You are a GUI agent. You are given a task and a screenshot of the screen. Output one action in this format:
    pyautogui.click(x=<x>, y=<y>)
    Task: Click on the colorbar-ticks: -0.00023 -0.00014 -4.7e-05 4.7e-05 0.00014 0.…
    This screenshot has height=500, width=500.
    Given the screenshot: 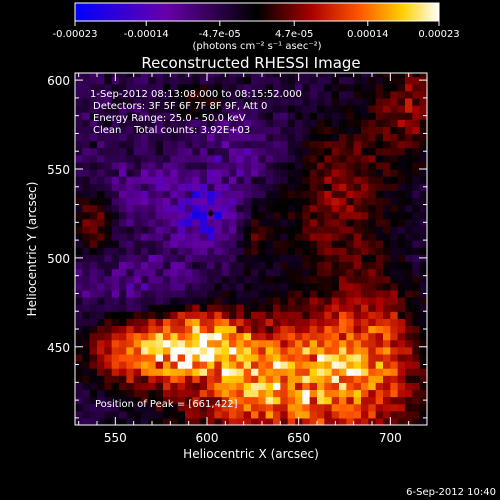 What is the action you would take?
    pyautogui.click(x=256, y=30)
    